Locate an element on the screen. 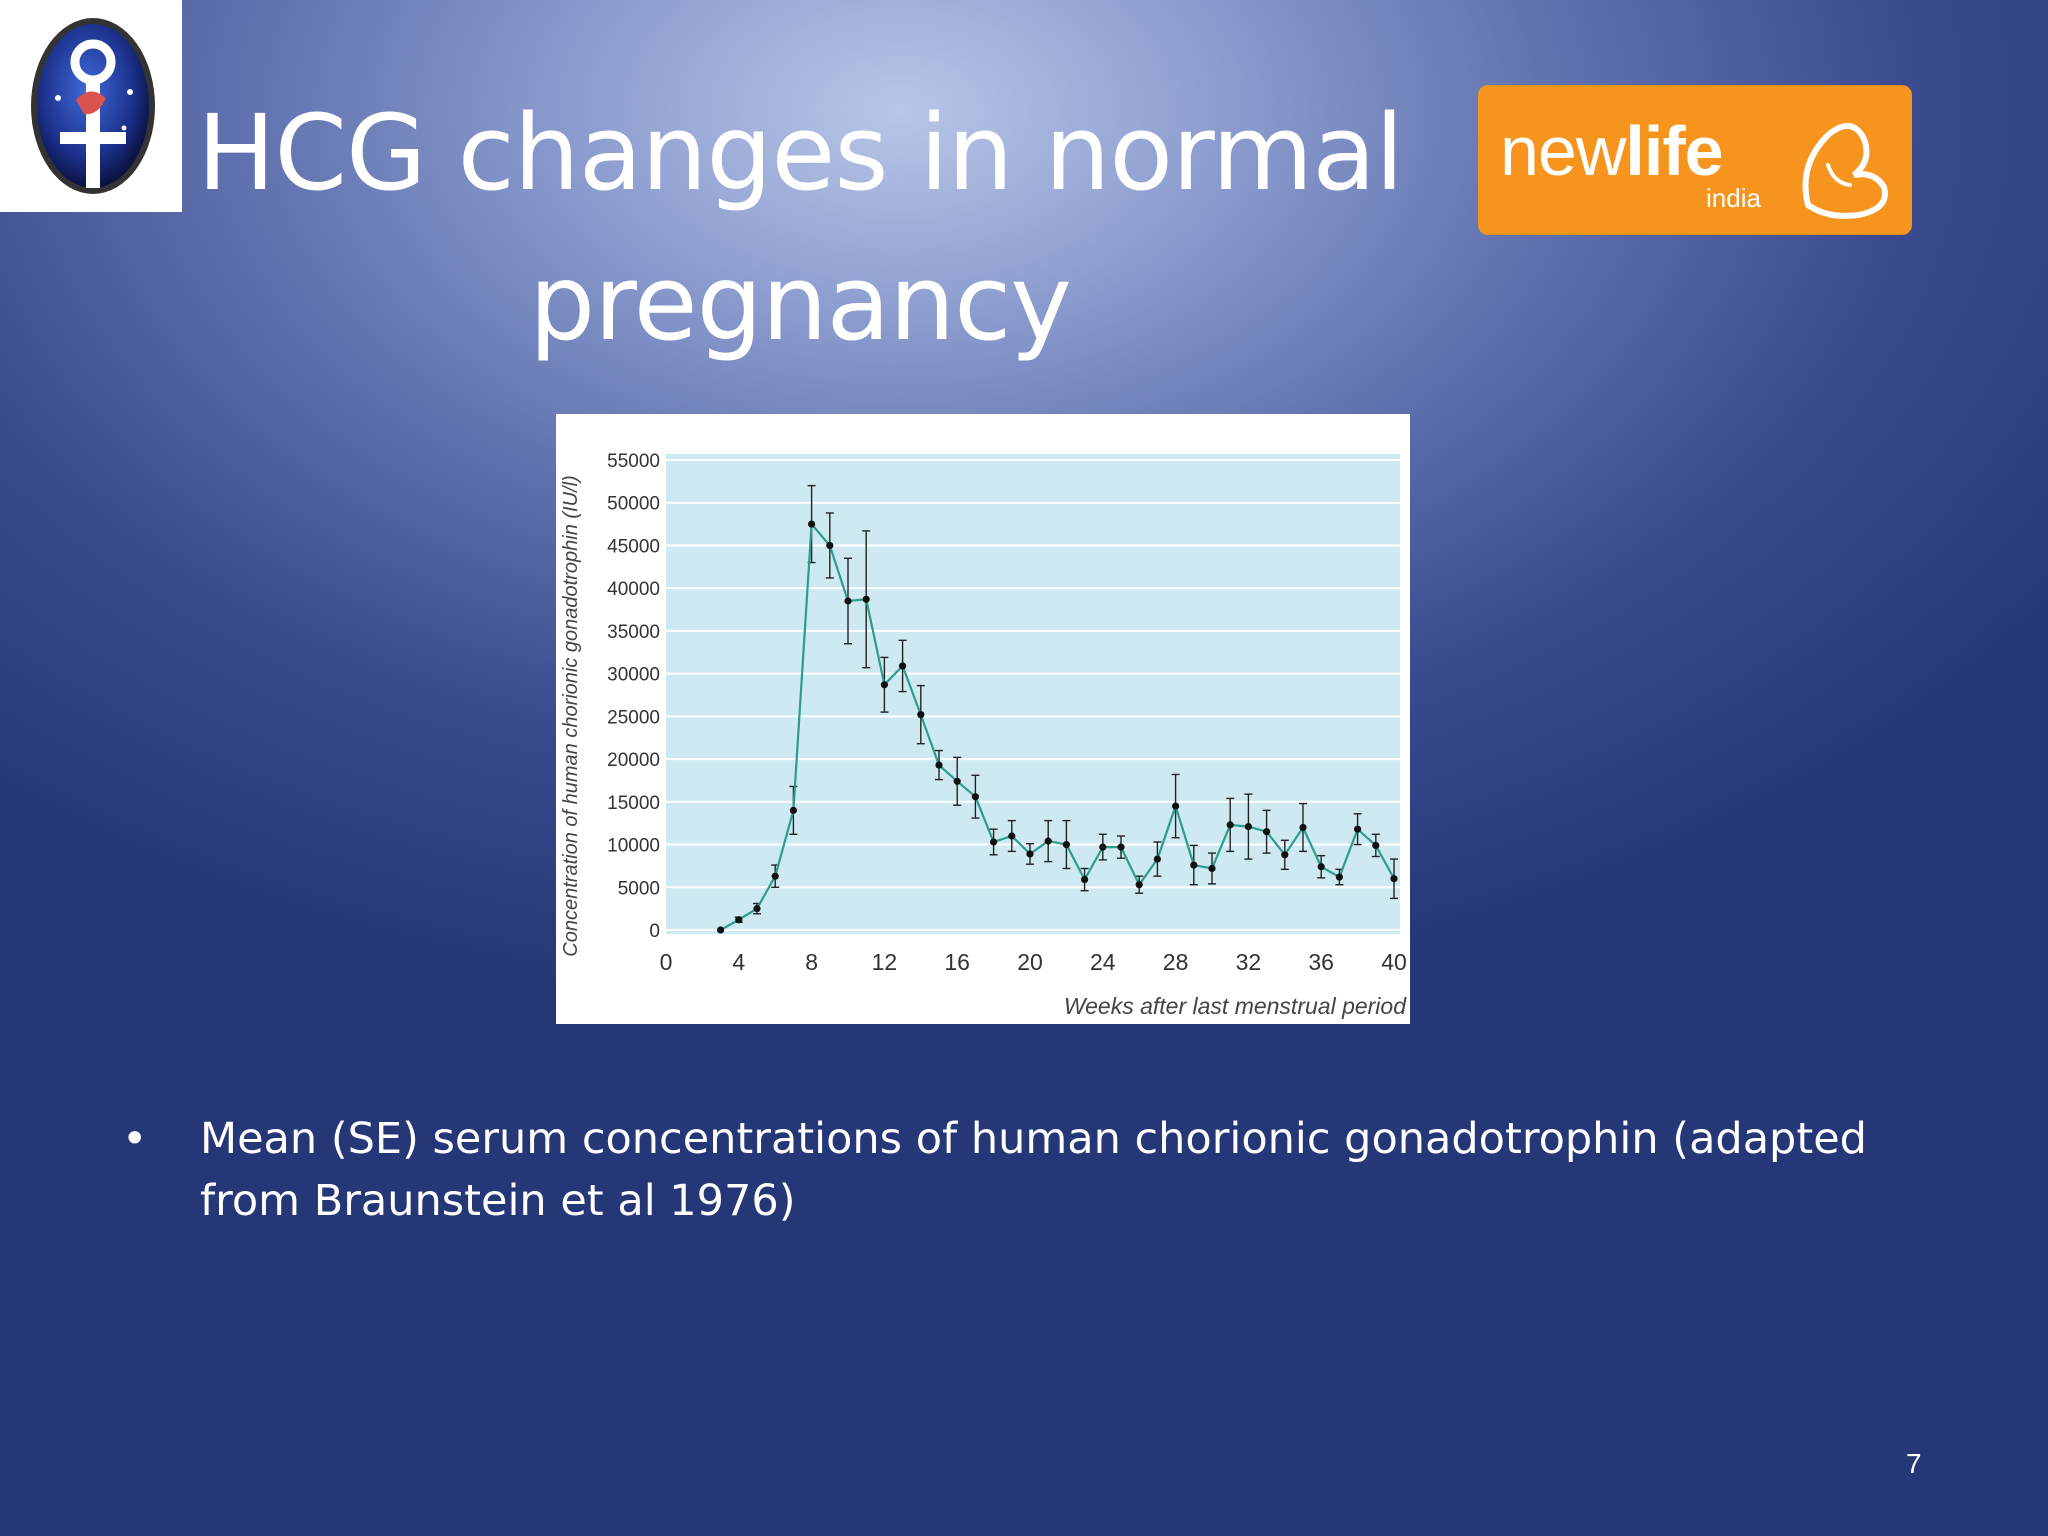 This screenshot has height=1536, width=2048. y-tick-label: 20000 is located at coordinates (633, 760).